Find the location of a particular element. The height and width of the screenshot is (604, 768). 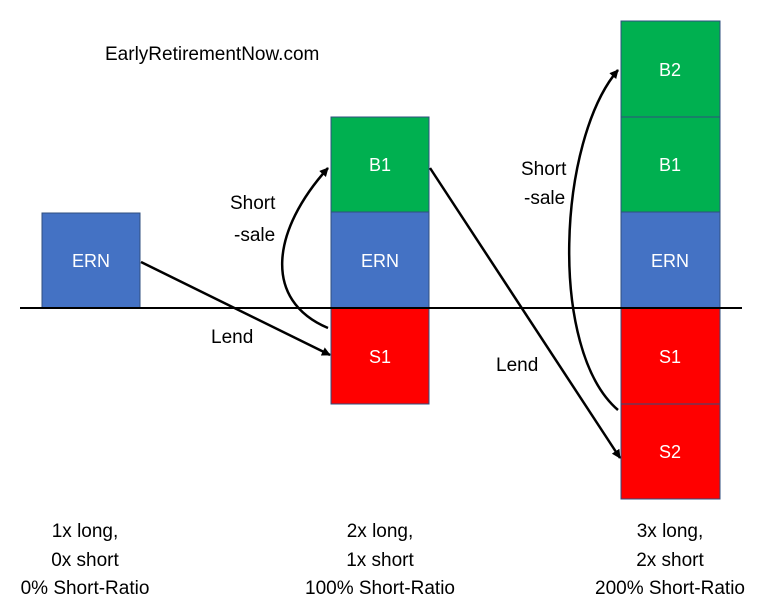

column-3: B2 B1 ERN S1 S2 is located at coordinates (670, 260).